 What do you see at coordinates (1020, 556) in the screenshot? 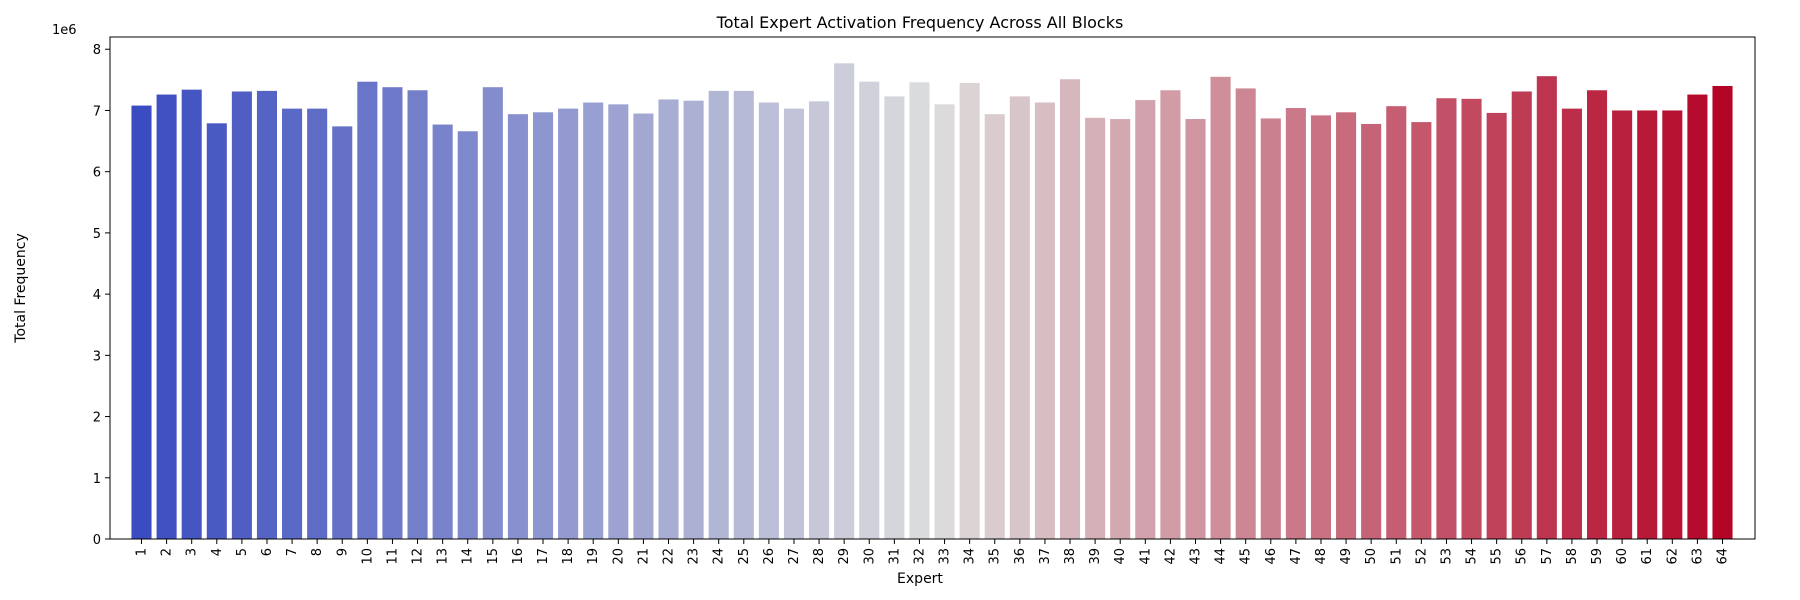
I see `x-tick-label: 36` at bounding box center [1020, 556].